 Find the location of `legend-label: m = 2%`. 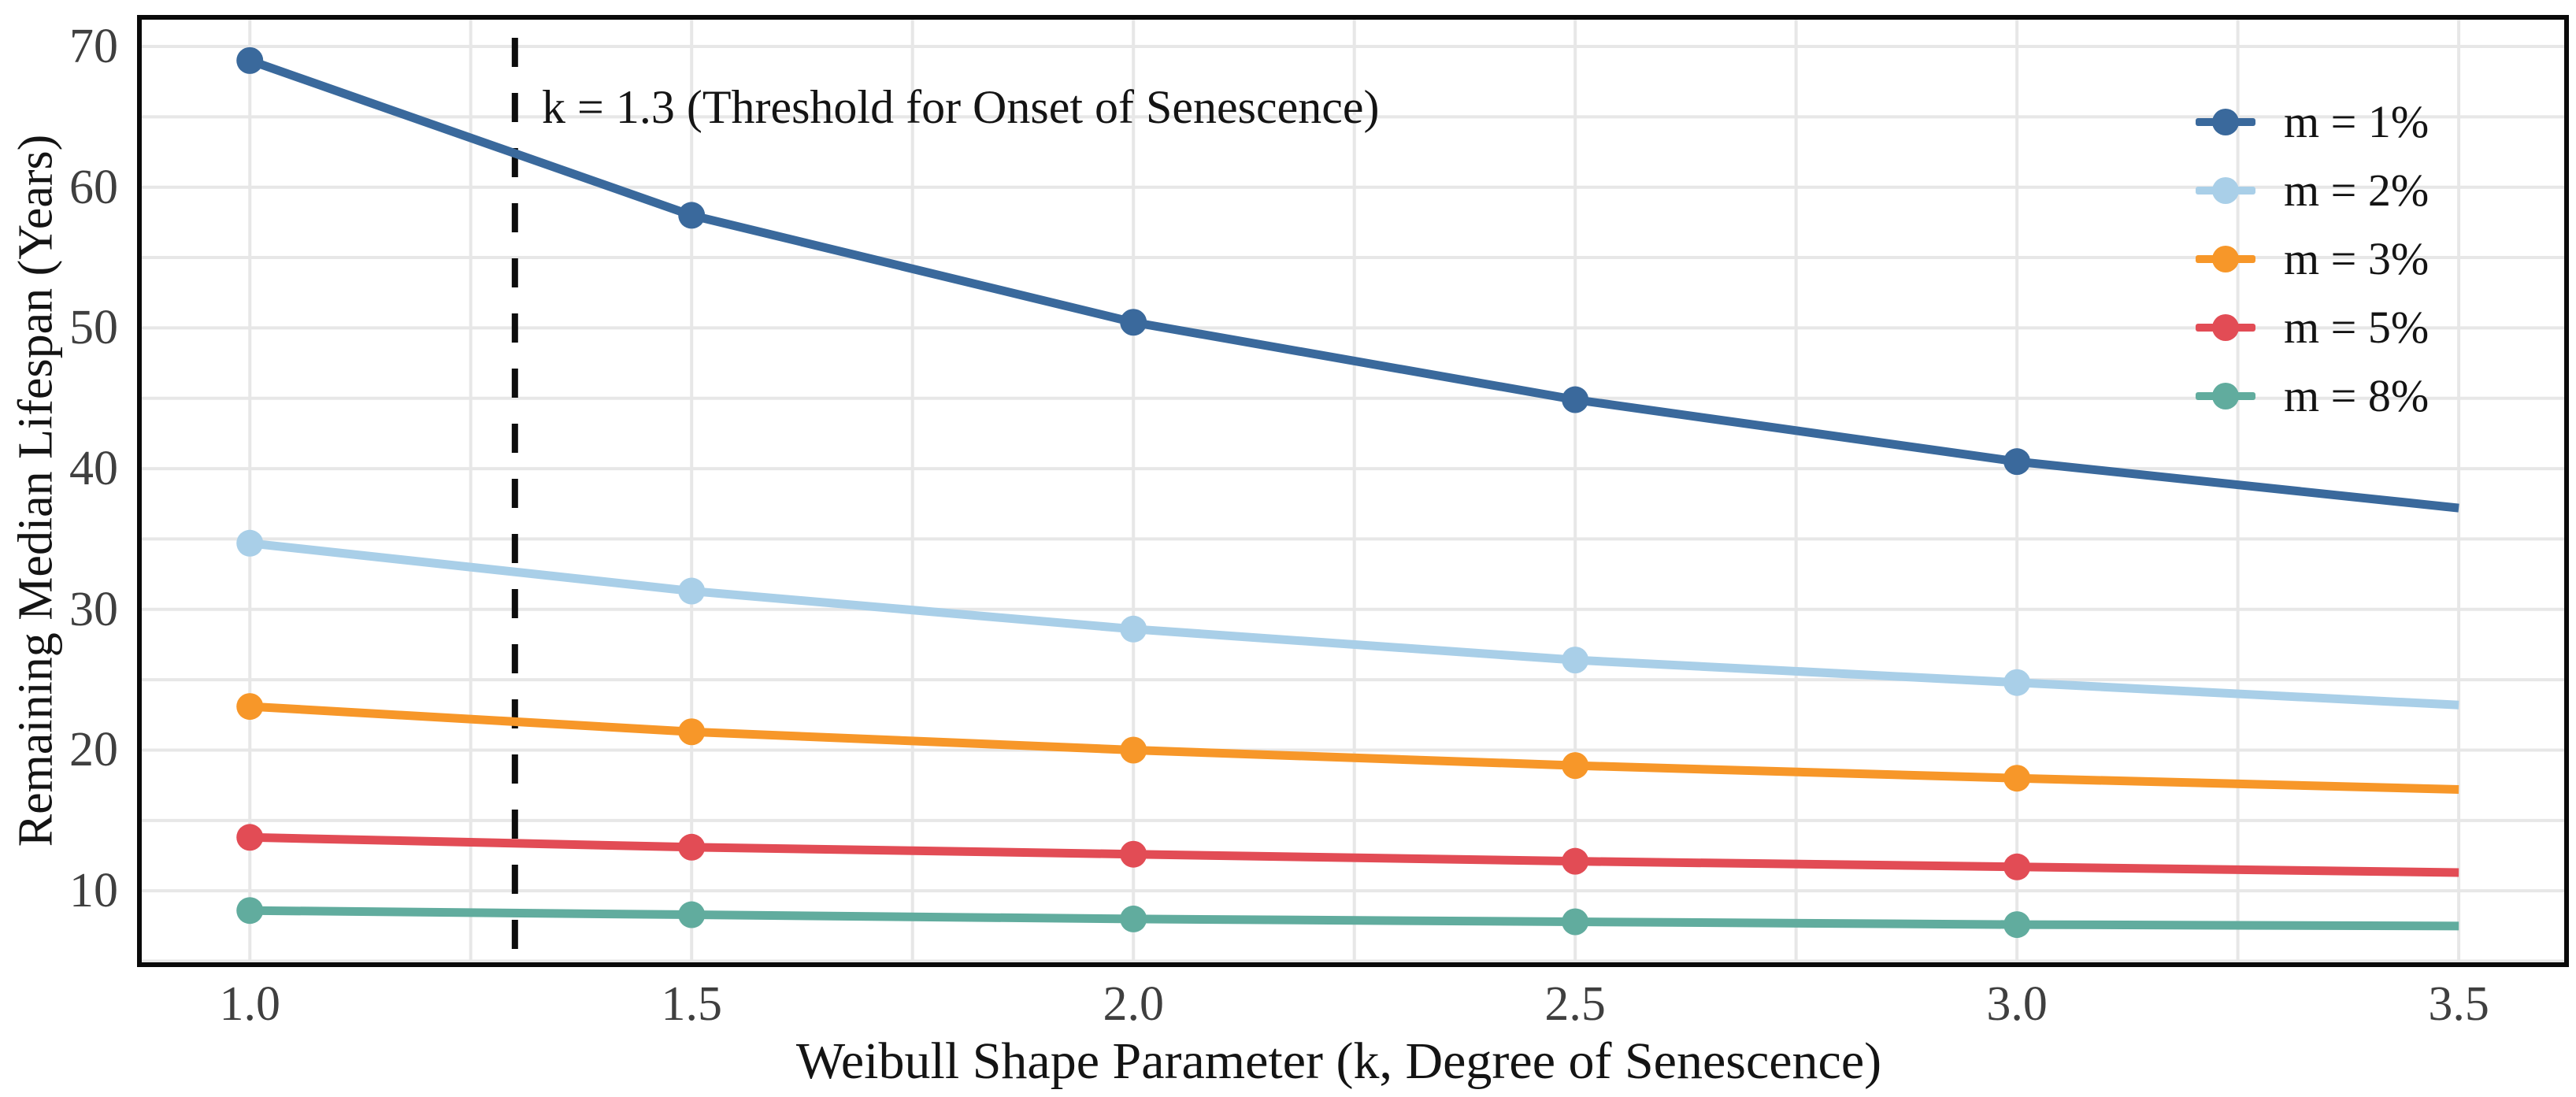

legend-label: m = 2% is located at coordinates (2357, 190).